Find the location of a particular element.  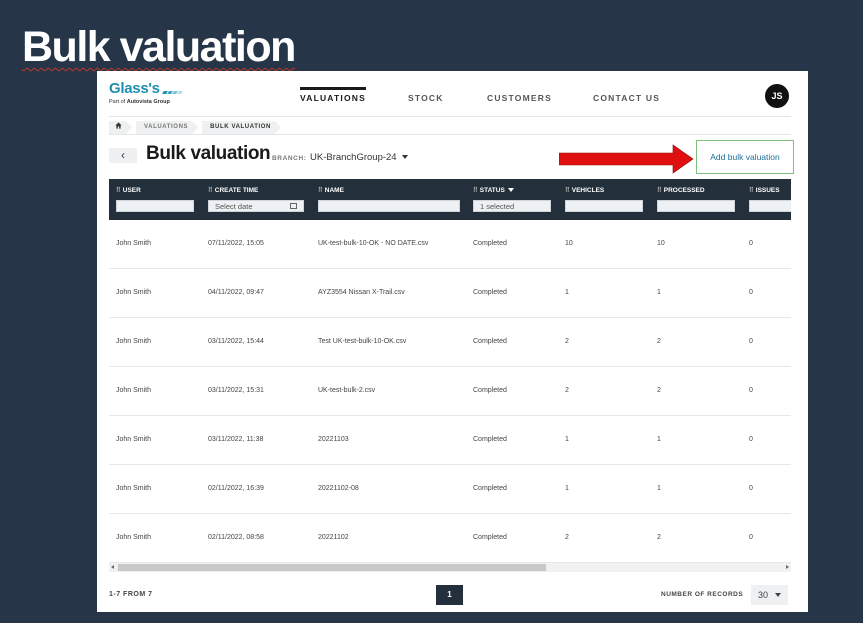

filter-icon is located at coordinates (510, 190).